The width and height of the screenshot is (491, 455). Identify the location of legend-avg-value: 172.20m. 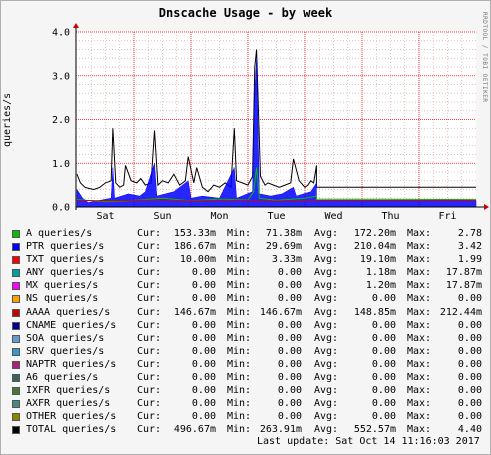
(374, 233).